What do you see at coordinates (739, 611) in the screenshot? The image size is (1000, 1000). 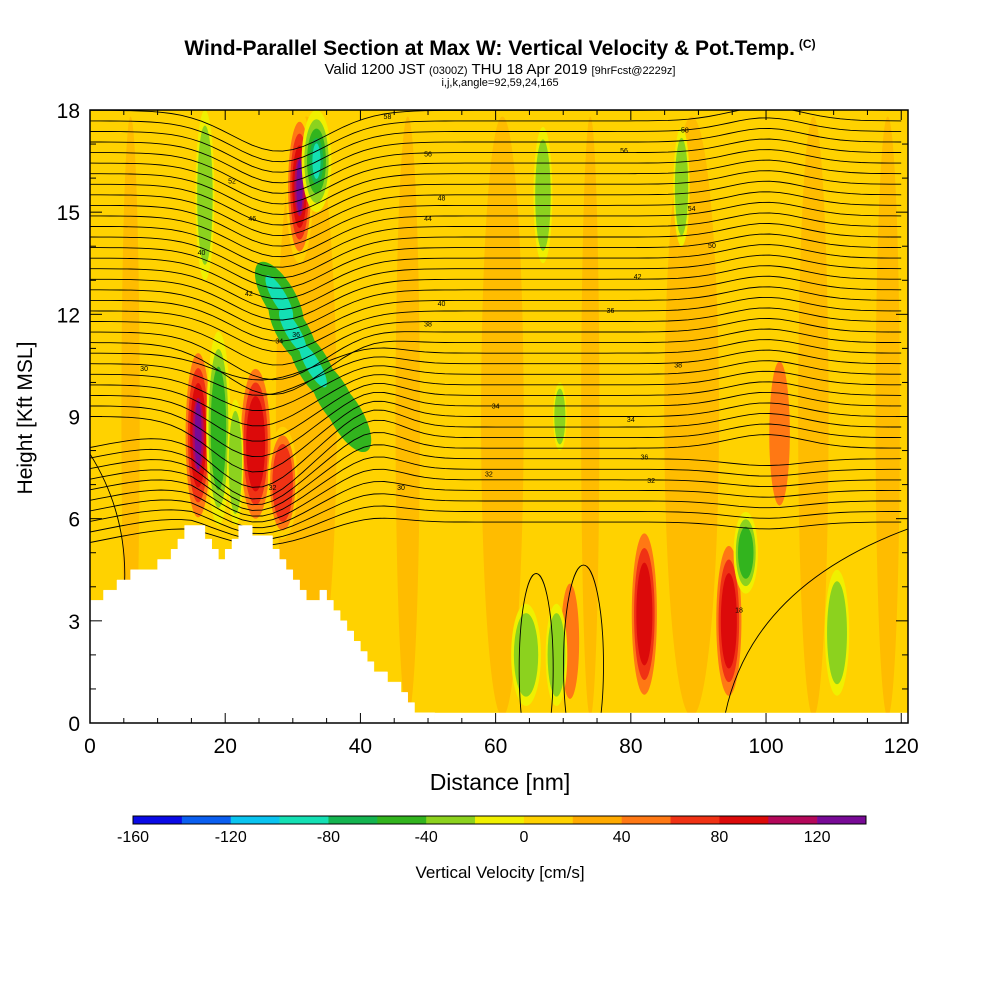 I see `isentrope-label: 18` at bounding box center [739, 611].